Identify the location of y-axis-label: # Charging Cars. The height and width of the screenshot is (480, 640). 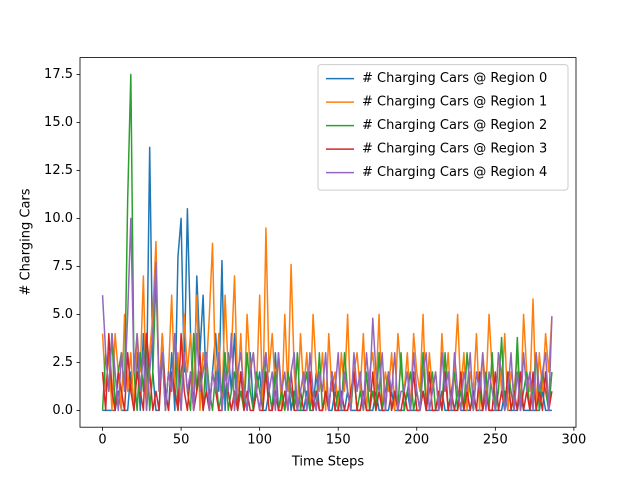
(26, 241).